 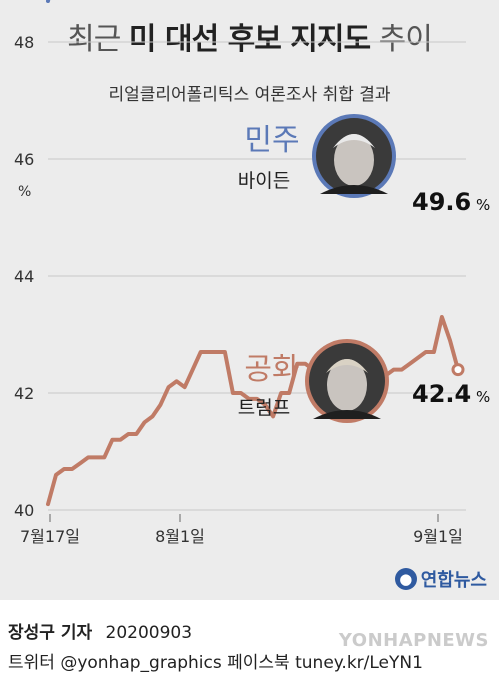 I want to click on chart-subtitle: 리얼클리어폴리틱스 여론조사 취합 결과, so click(x=249, y=95).